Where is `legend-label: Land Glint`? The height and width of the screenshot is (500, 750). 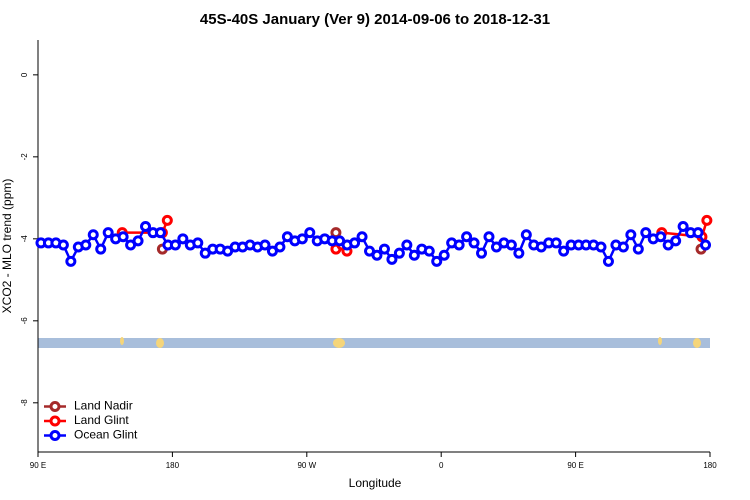
legend-label: Land Glint is located at coordinates (101, 420).